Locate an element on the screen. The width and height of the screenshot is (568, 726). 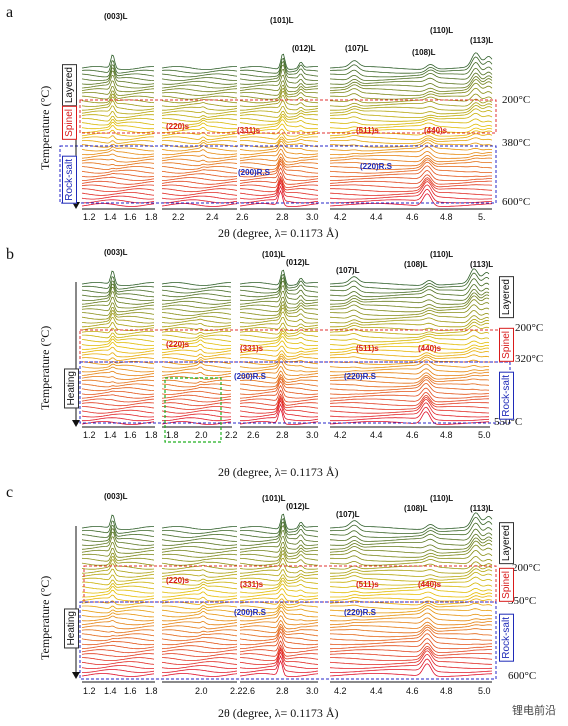
panel-a-layered-label: Layered is located at coordinates (69, 85).